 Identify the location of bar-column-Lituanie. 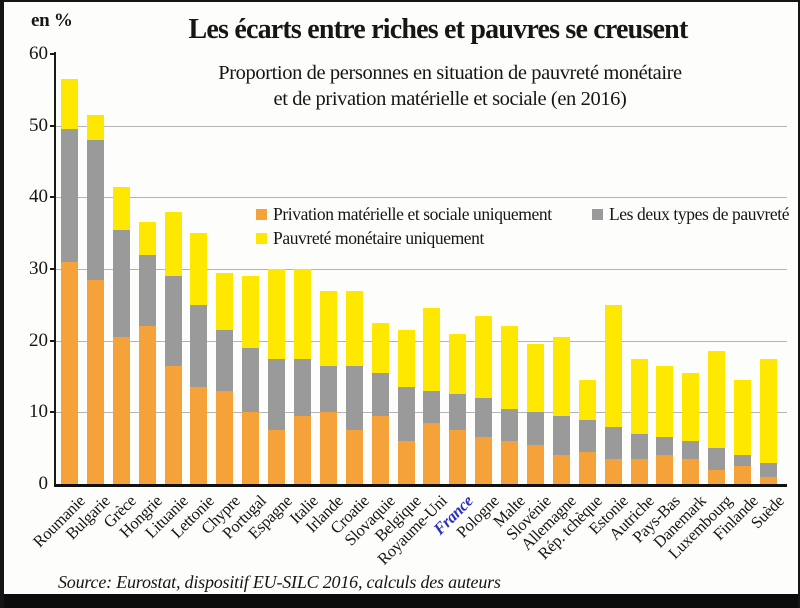
(173, 347).